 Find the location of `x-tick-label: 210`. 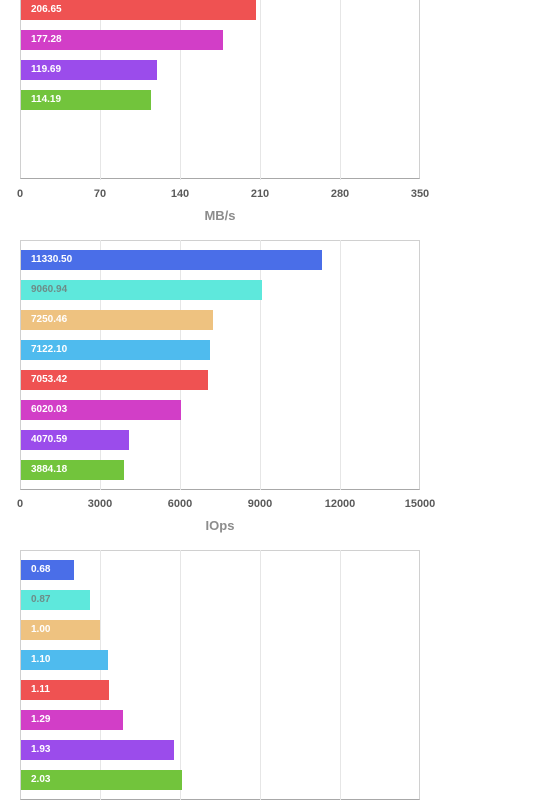

x-tick-label: 210 is located at coordinates (260, 194).